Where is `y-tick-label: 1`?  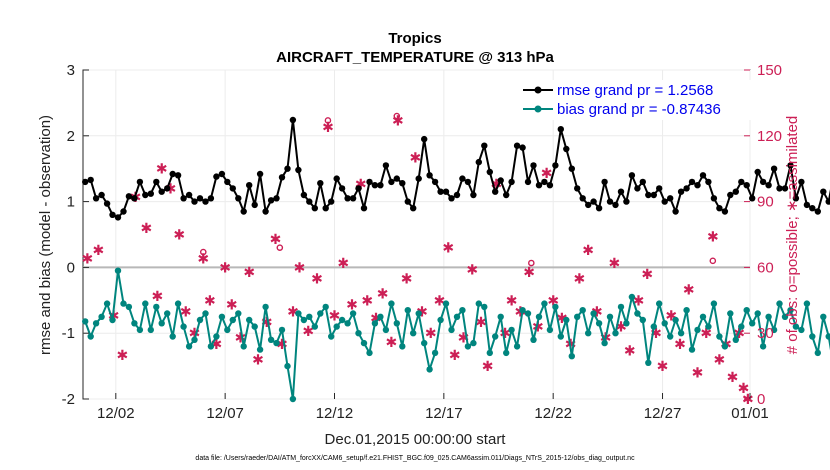 y-tick-label: 1 is located at coordinates (71, 202).